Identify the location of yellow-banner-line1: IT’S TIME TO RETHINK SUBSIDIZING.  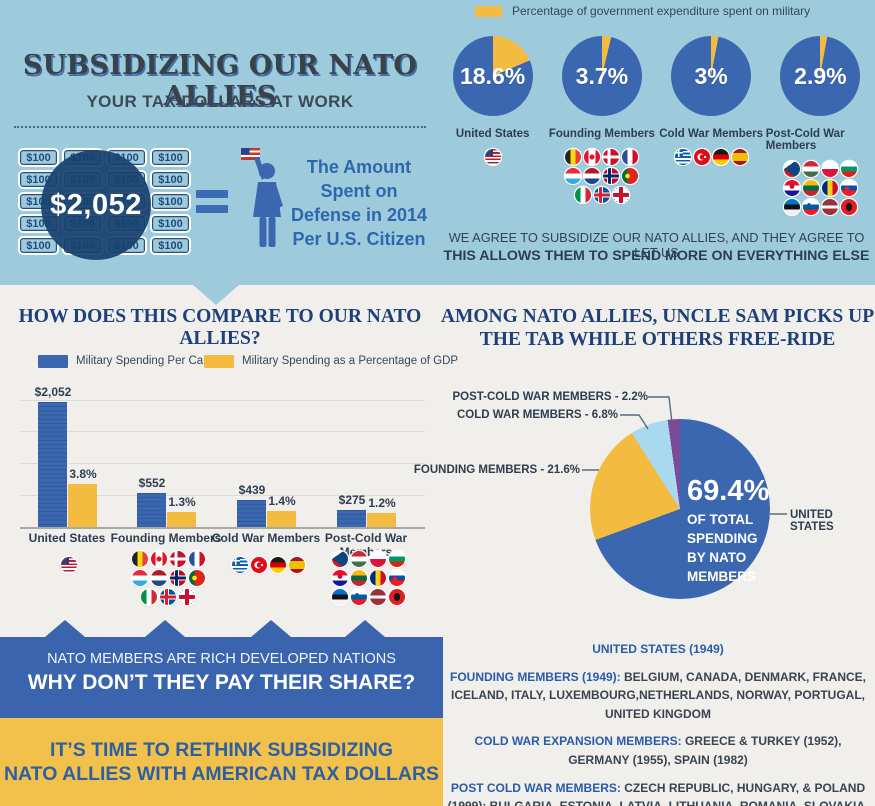
(221, 750).